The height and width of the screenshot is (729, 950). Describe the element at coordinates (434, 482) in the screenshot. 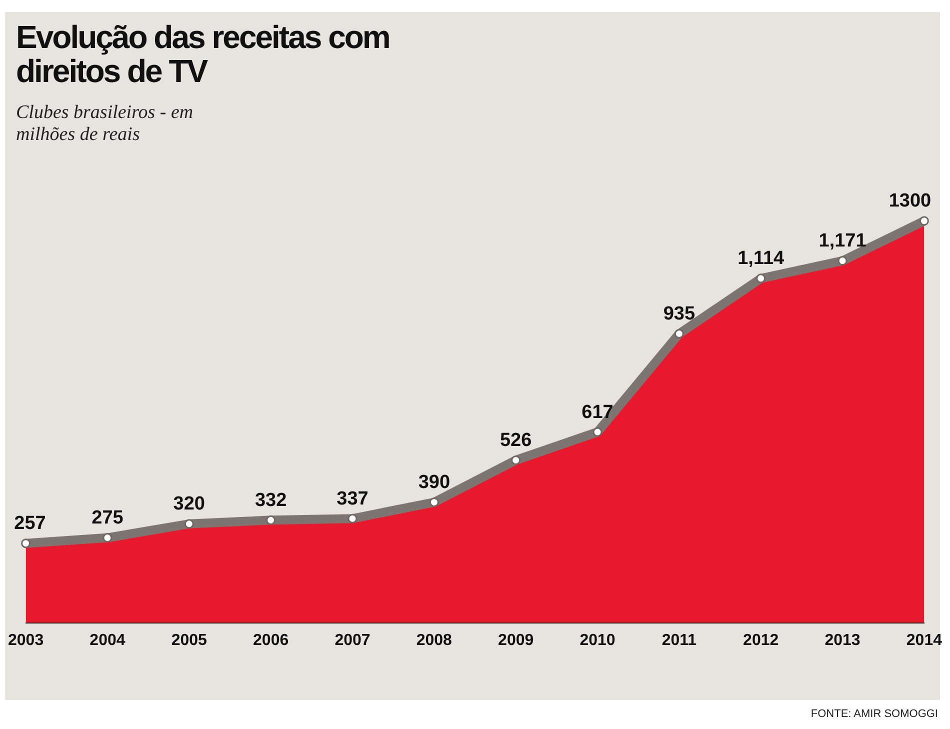

I see `data-label: 390` at that location.